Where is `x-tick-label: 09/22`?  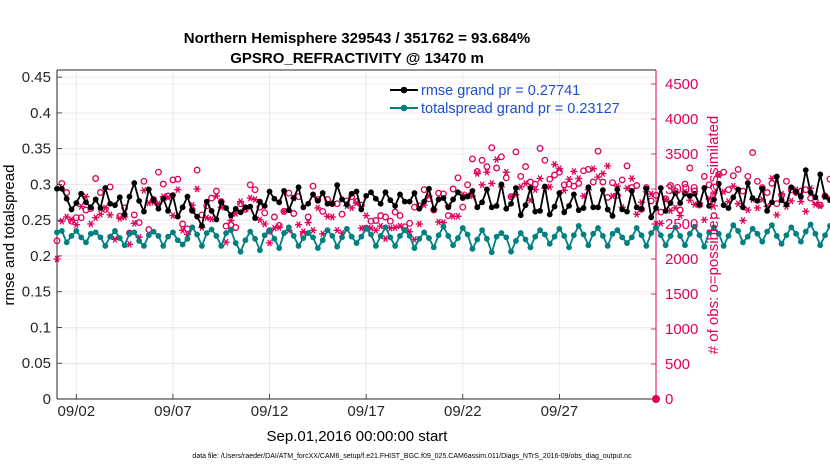 x-tick-label: 09/22 is located at coordinates (463, 411).